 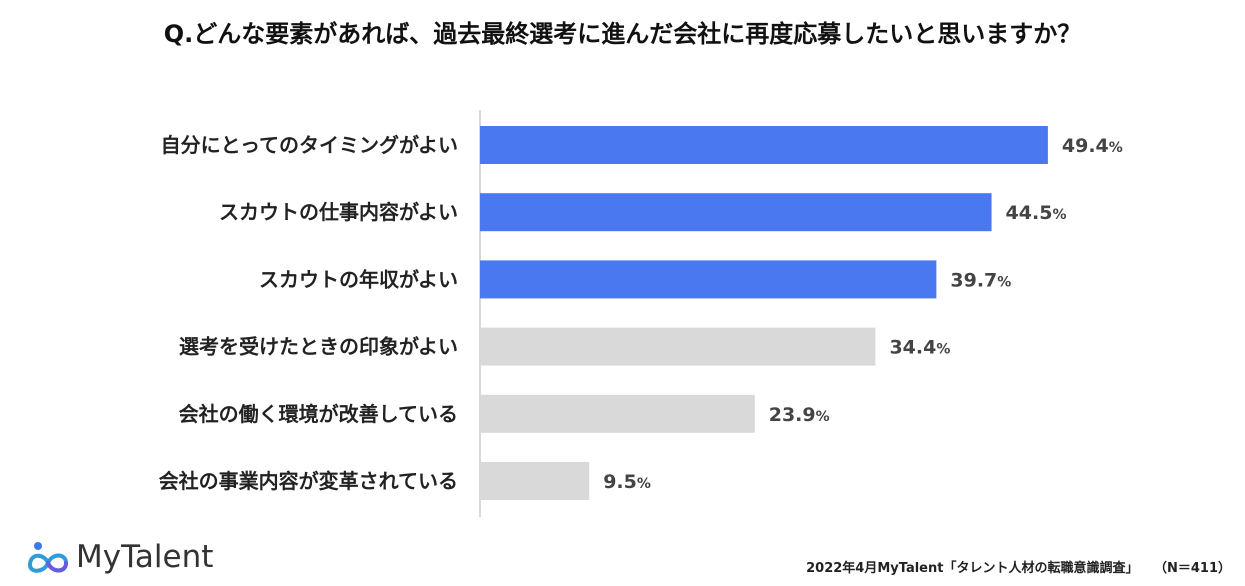 What do you see at coordinates (308, 481) in the screenshot?
I see `category-label: 会社の事業内容が変革されている` at bounding box center [308, 481].